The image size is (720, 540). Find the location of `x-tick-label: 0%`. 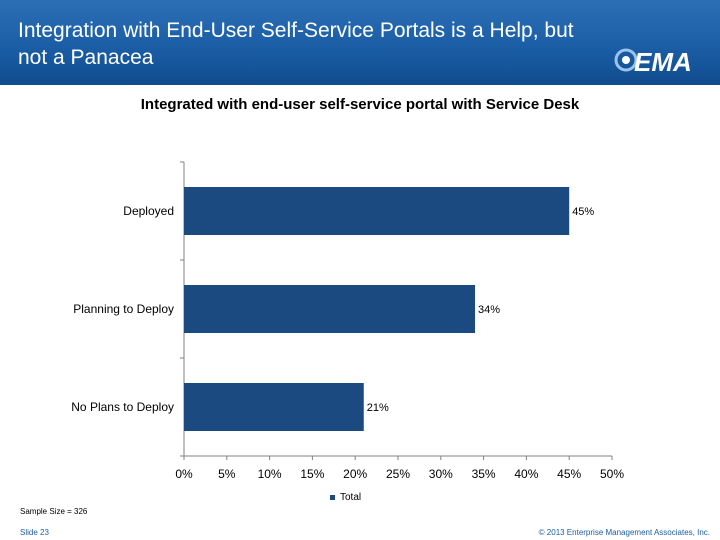

x-tick-label: 0% is located at coordinates (184, 474).